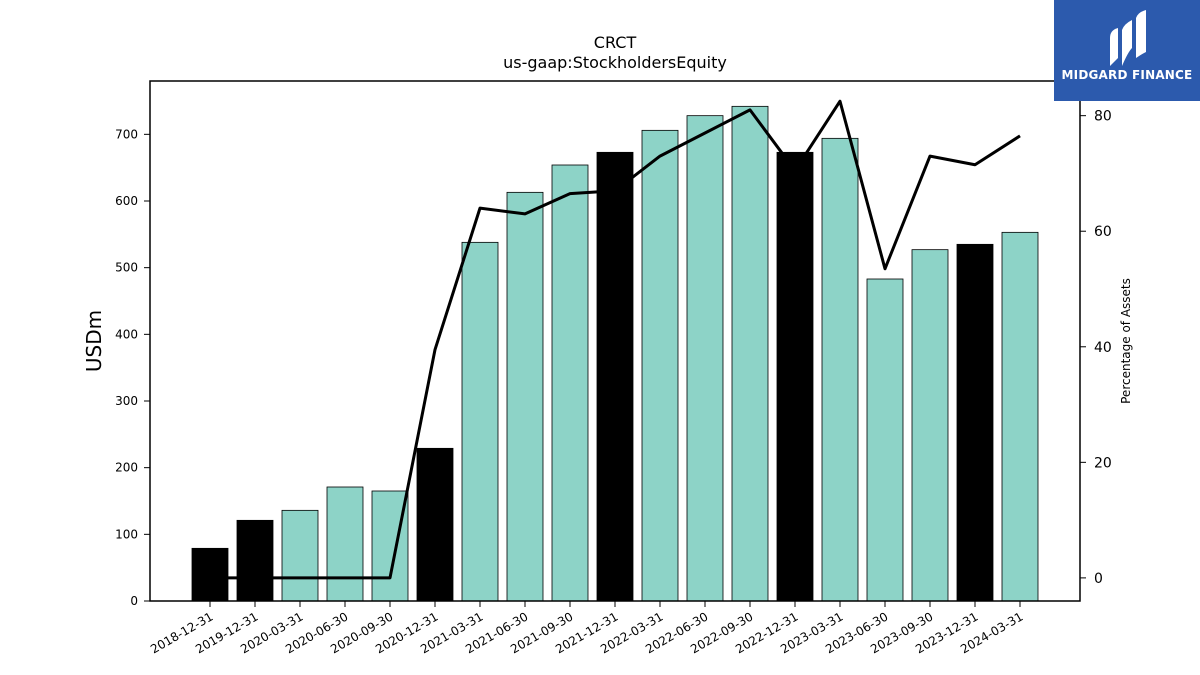 The width and height of the screenshot is (1200, 675). Describe the element at coordinates (1103, 232) in the screenshot. I see `y2-tick-label: 60` at that location.